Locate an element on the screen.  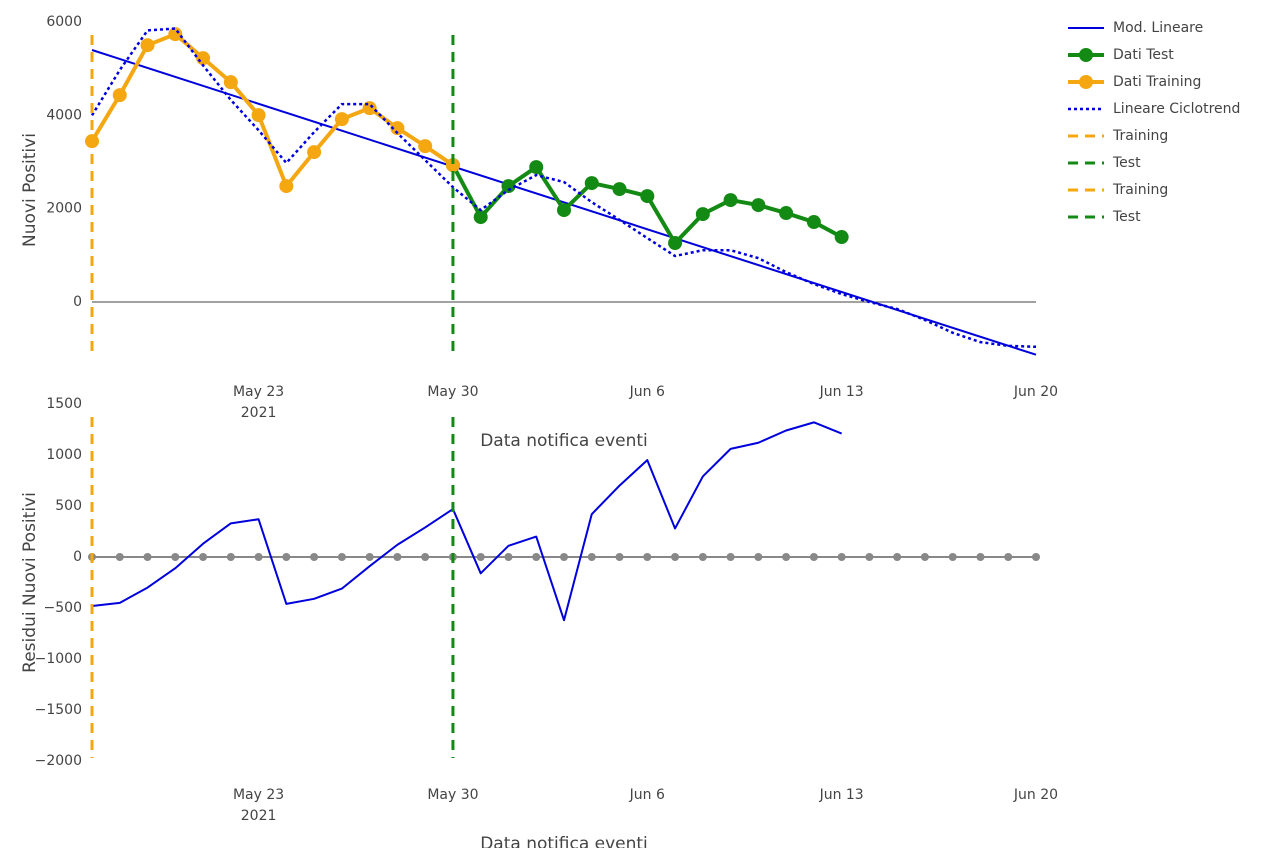
y-axis-title: Residui Nuovi Positivi is located at coordinates (30, 582).